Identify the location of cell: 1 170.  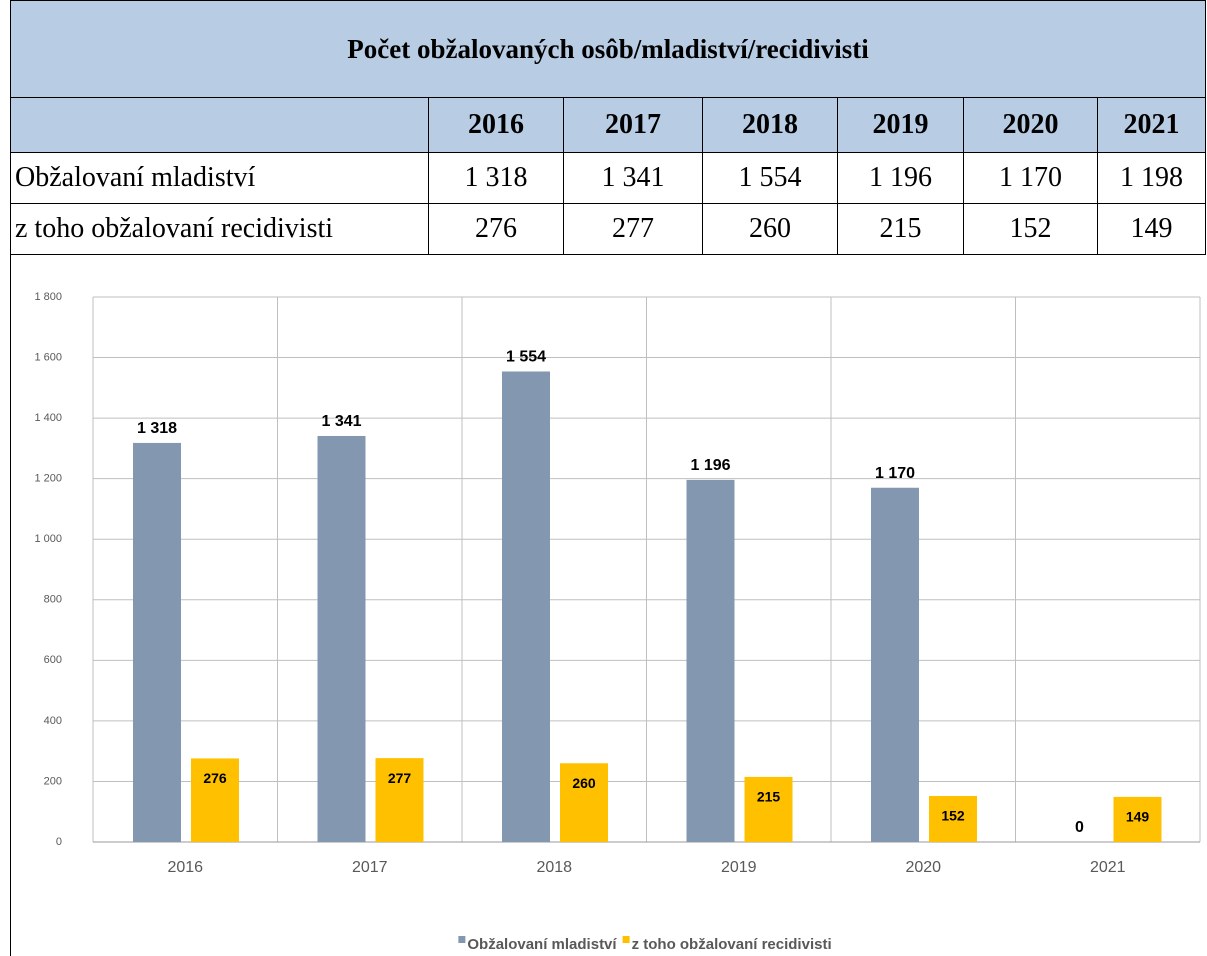
(1030, 178).